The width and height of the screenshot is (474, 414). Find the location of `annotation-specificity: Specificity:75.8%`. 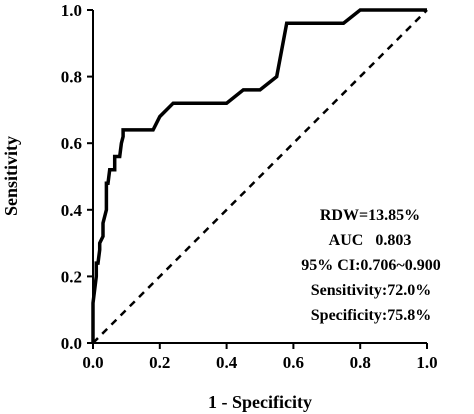

annotation-specificity: Specificity:75.8% is located at coordinates (371, 315).